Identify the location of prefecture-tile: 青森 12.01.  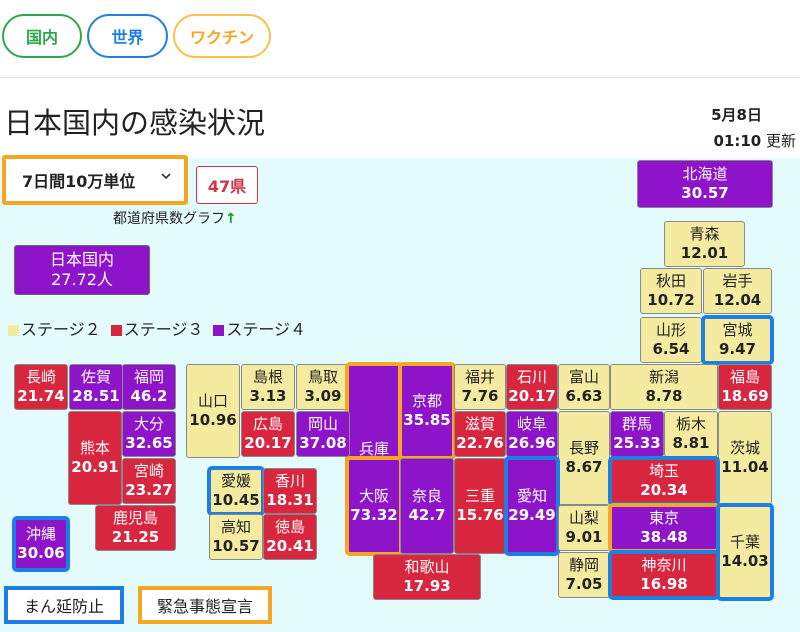
(704, 244).